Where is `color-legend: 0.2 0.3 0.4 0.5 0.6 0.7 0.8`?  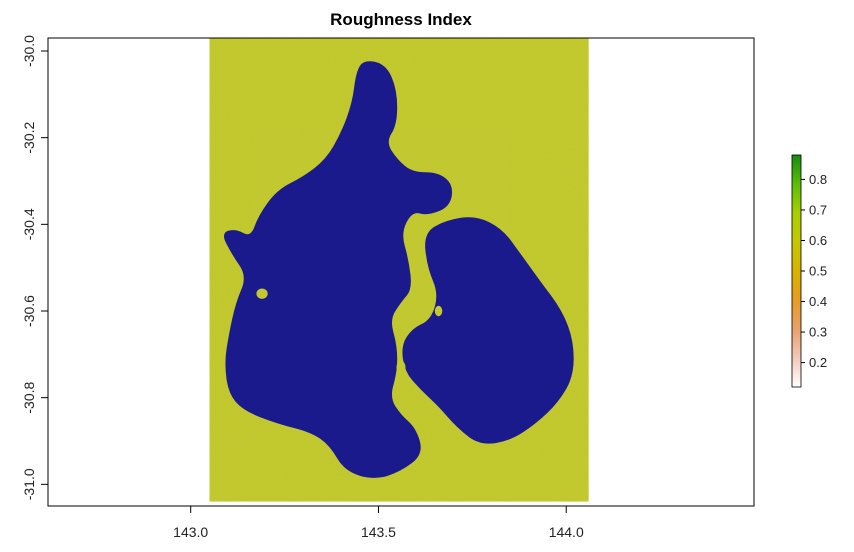 color-legend: 0.2 0.3 0.4 0.5 0.6 0.7 0.8 is located at coordinates (809, 271).